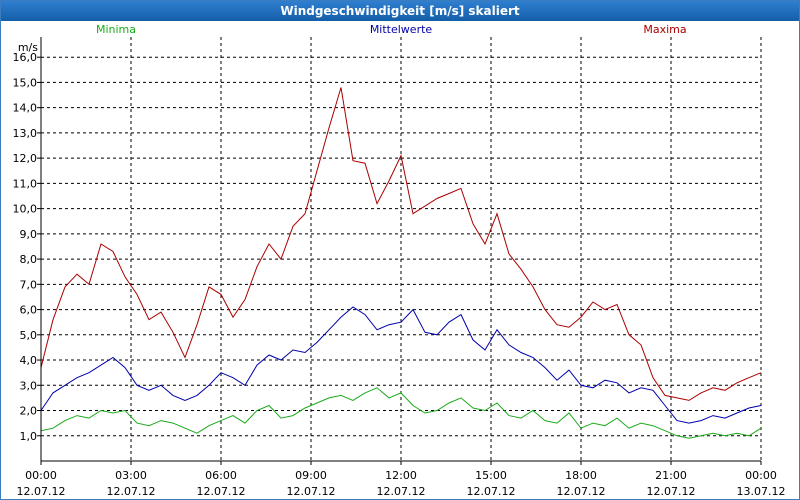  I want to click on y-tick-label: 9,0, so click(29, 234).